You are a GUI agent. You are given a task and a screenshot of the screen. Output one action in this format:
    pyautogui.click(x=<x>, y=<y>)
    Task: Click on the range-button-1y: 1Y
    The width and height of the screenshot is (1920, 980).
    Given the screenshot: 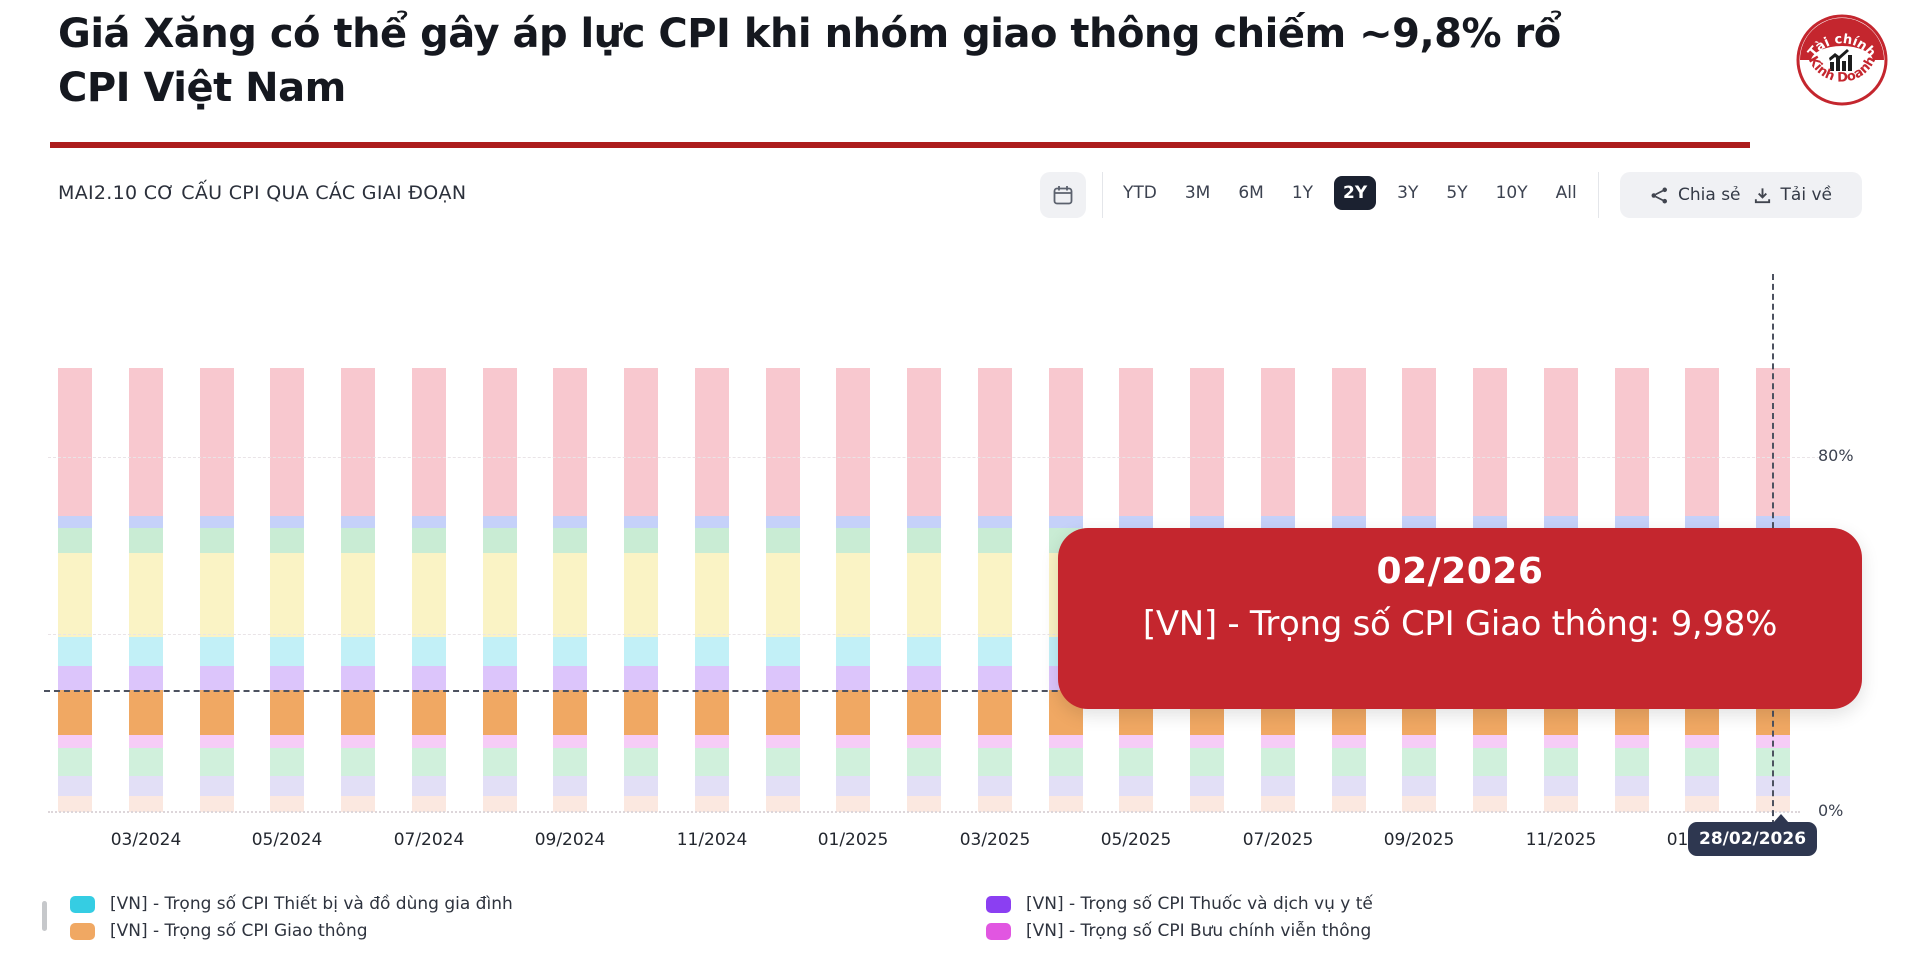 What is the action you would take?
    pyautogui.click(x=1302, y=193)
    